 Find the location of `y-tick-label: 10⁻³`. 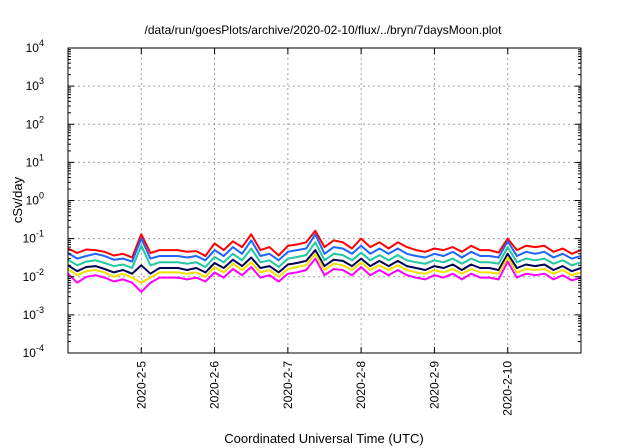

y-tick-label: 10⁻³ is located at coordinates (33, 313).